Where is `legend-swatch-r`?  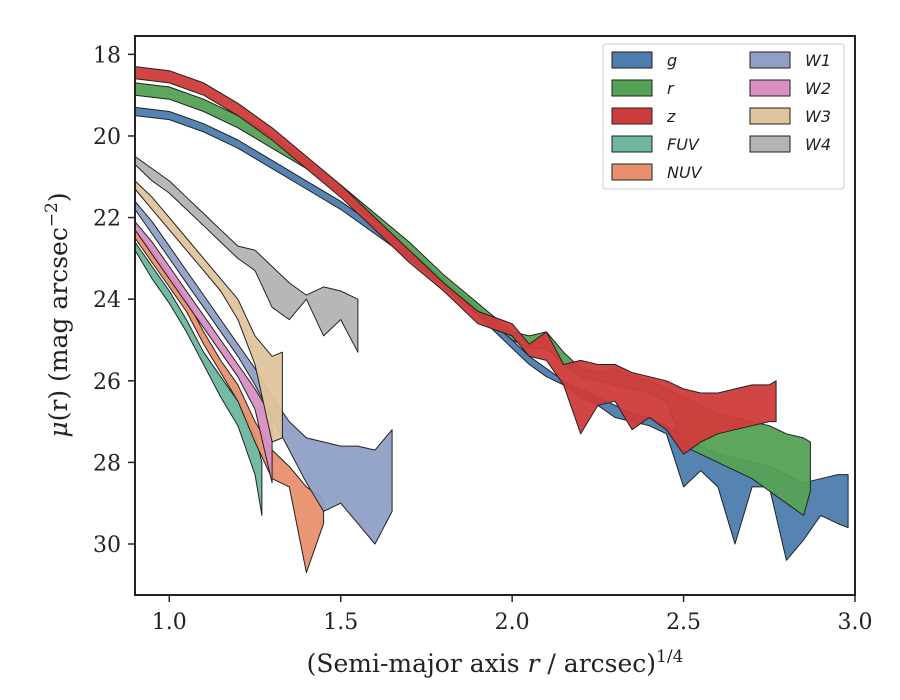
legend-swatch-r is located at coordinates (632, 88).